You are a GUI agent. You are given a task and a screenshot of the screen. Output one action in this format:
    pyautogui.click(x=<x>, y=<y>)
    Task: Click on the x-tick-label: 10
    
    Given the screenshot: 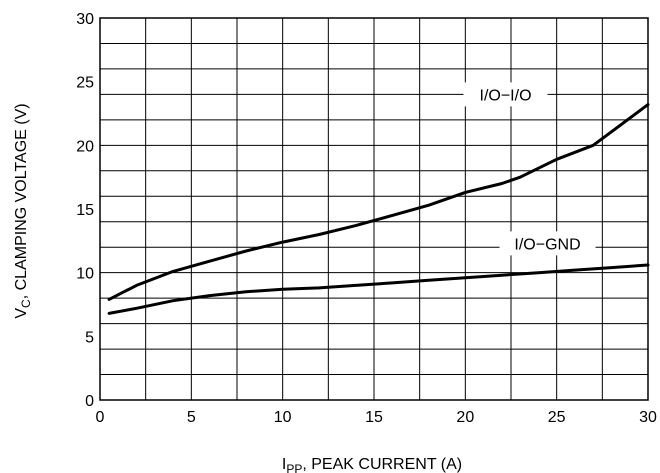 What is the action you would take?
    pyautogui.click(x=283, y=417)
    